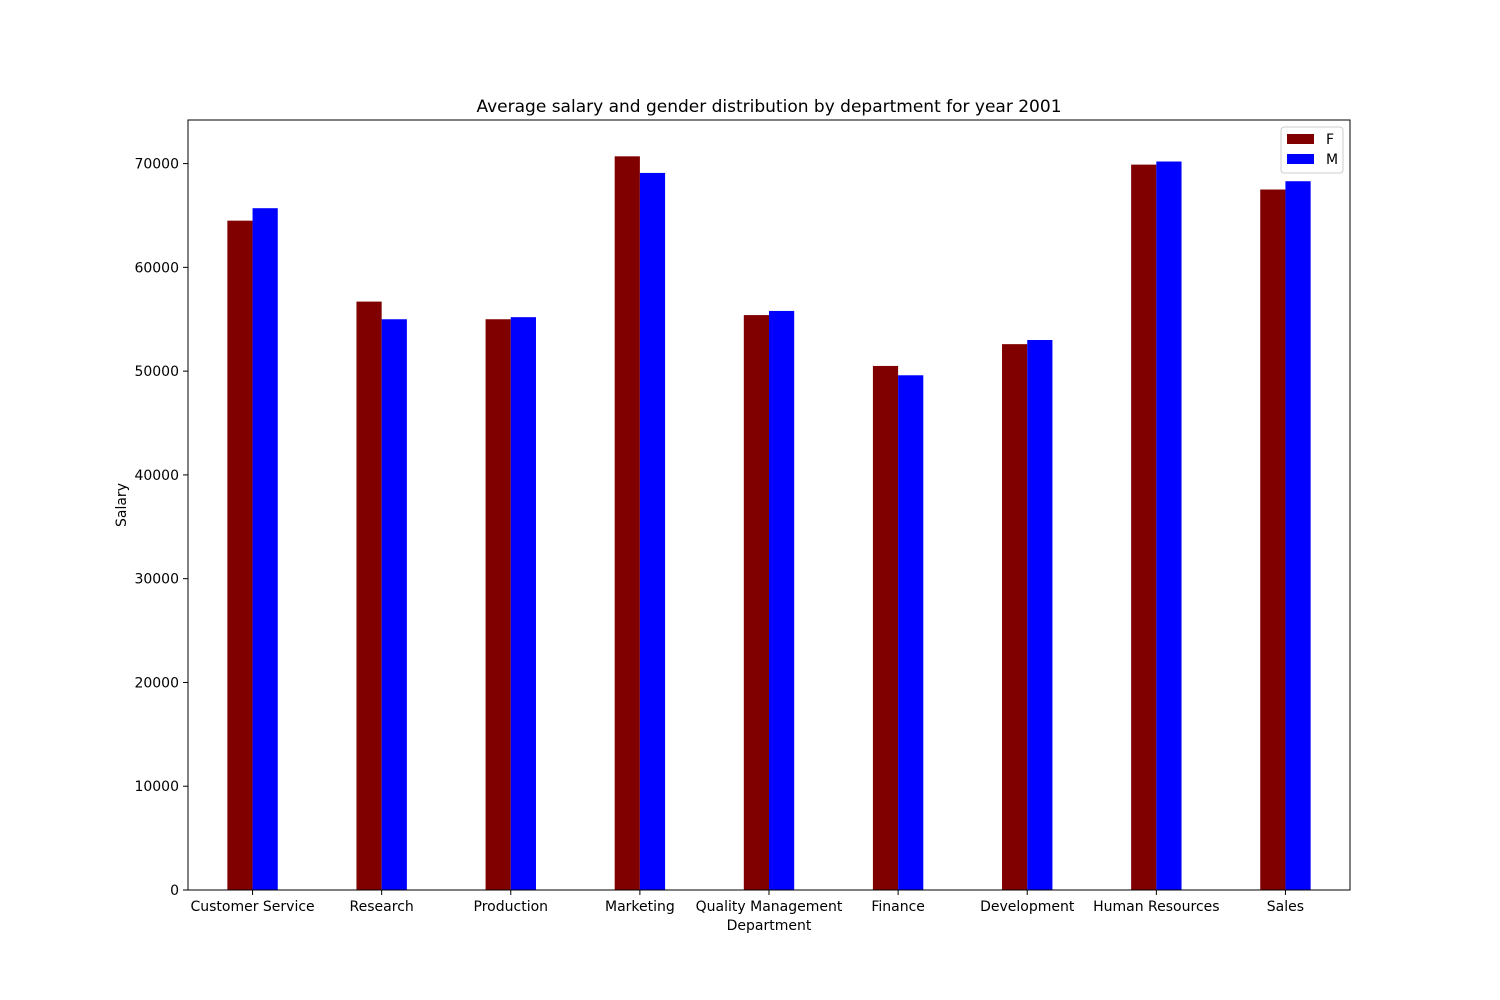 This screenshot has width=1500, height=1000. Describe the element at coordinates (394, 604) in the screenshot. I see `bar-m-research` at that location.